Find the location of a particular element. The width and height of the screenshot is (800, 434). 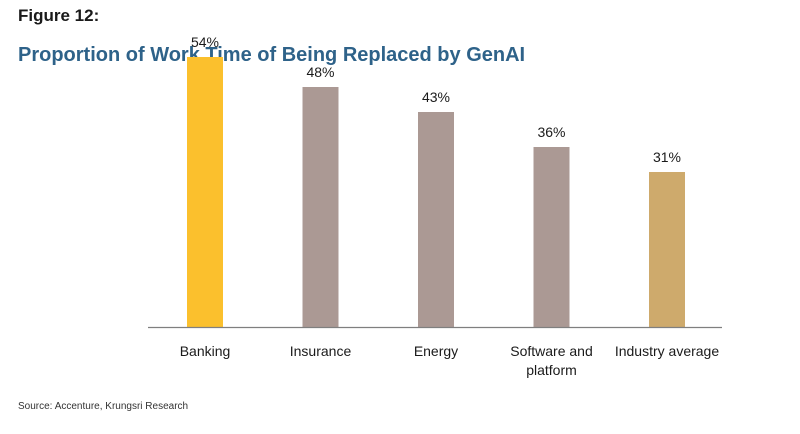

source-note: Source: Accenture, Krungsri Research is located at coordinates (103, 406).